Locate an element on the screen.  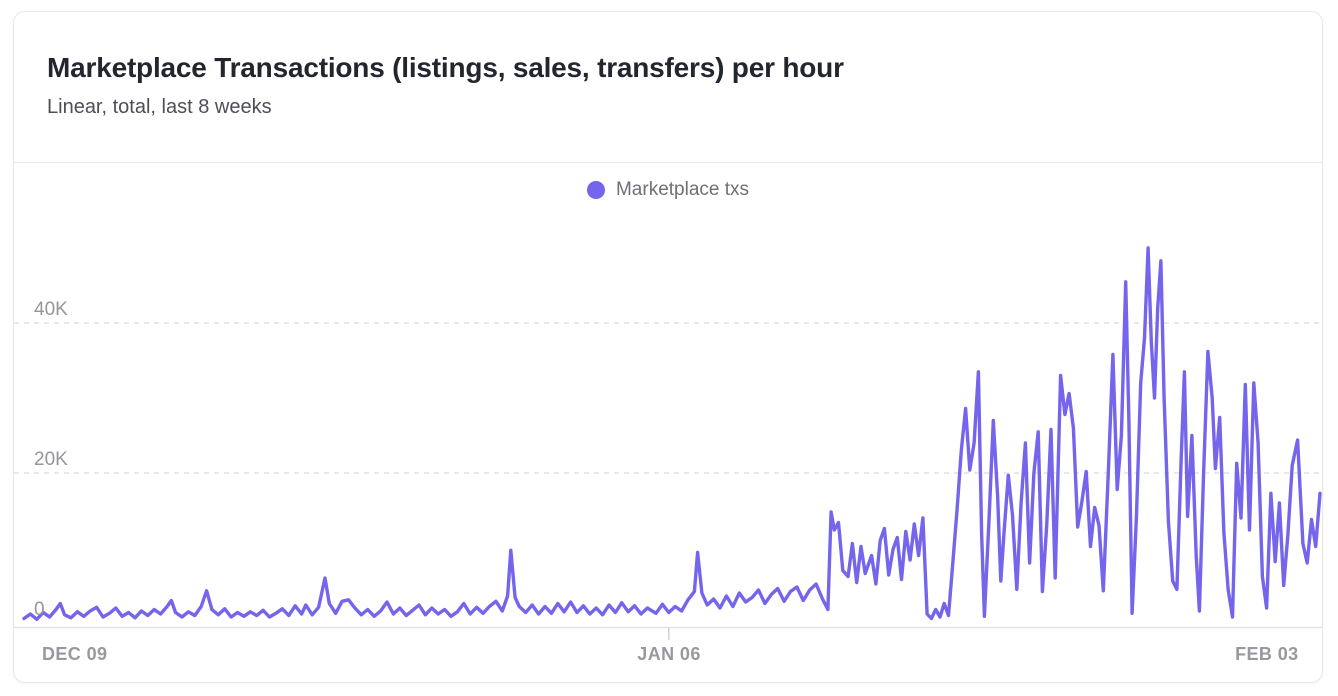
y-axis-label-20K: 20K is located at coordinates (51, 459).